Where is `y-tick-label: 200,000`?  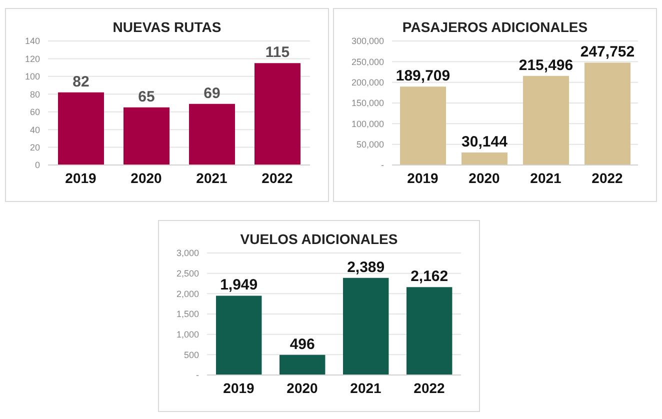
y-tick-label: 200,000 is located at coordinates (367, 83).